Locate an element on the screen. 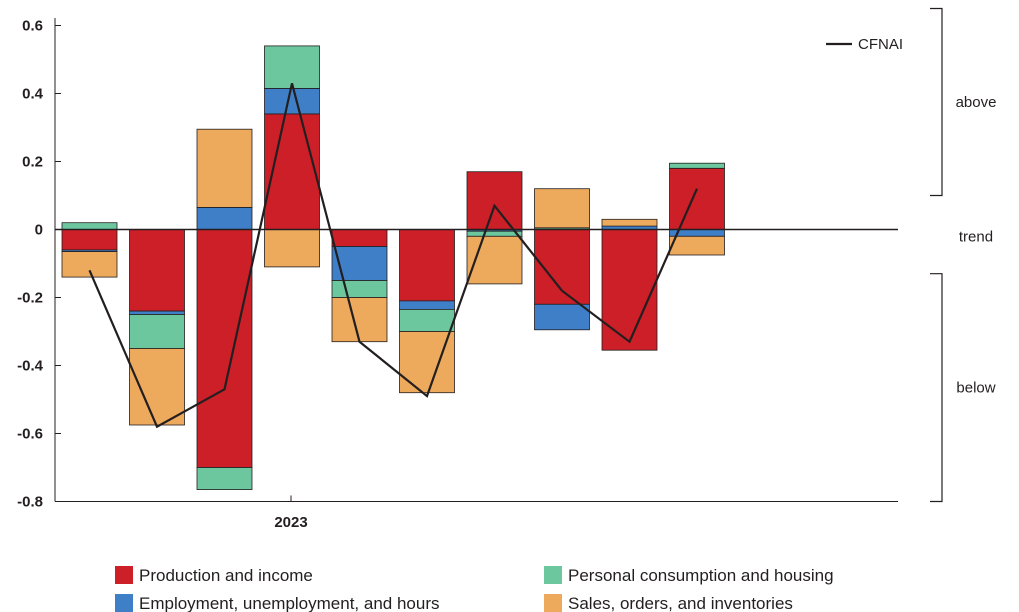  bands: above trend below is located at coordinates (963, 255).